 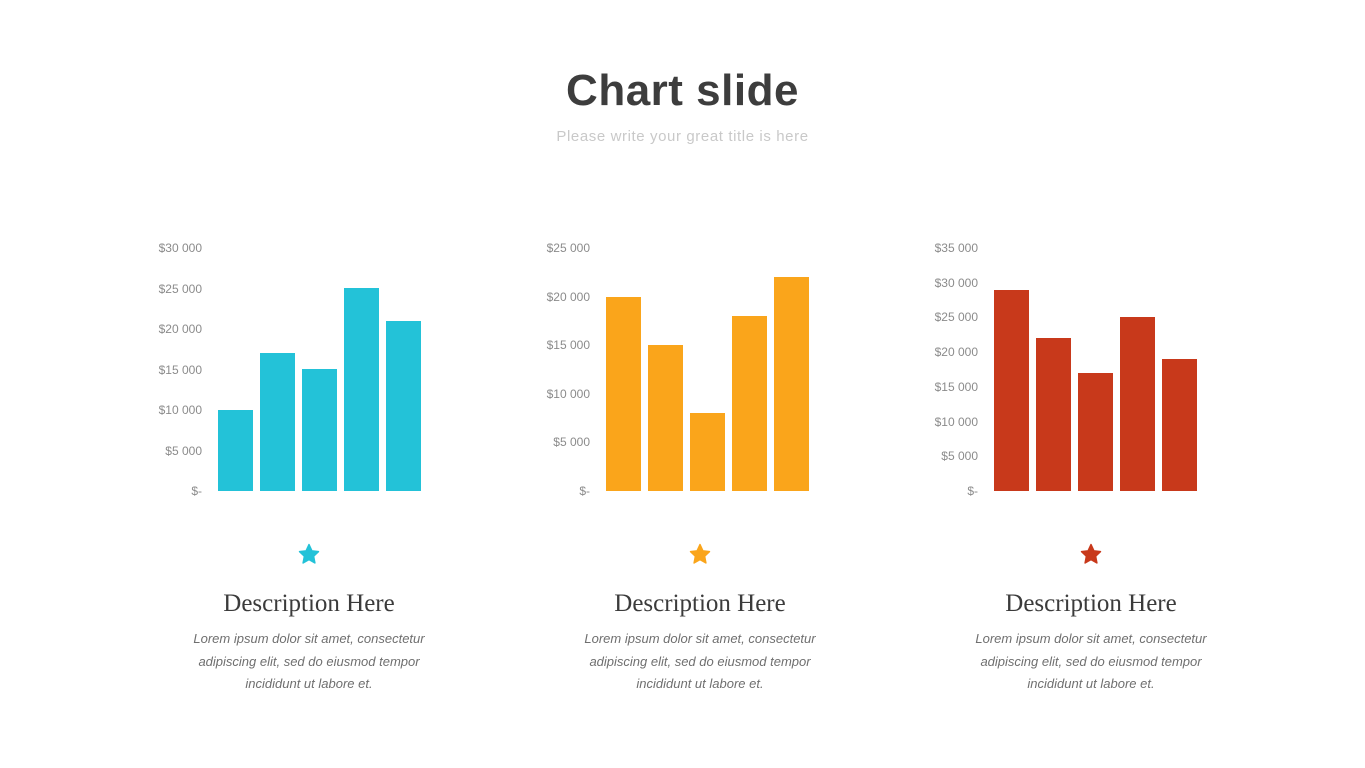 What do you see at coordinates (565, 369) in the screenshot?
I see `y-axis-labels: $25 000 $20 000 $15 000 $10 000 $5 000 $-` at bounding box center [565, 369].